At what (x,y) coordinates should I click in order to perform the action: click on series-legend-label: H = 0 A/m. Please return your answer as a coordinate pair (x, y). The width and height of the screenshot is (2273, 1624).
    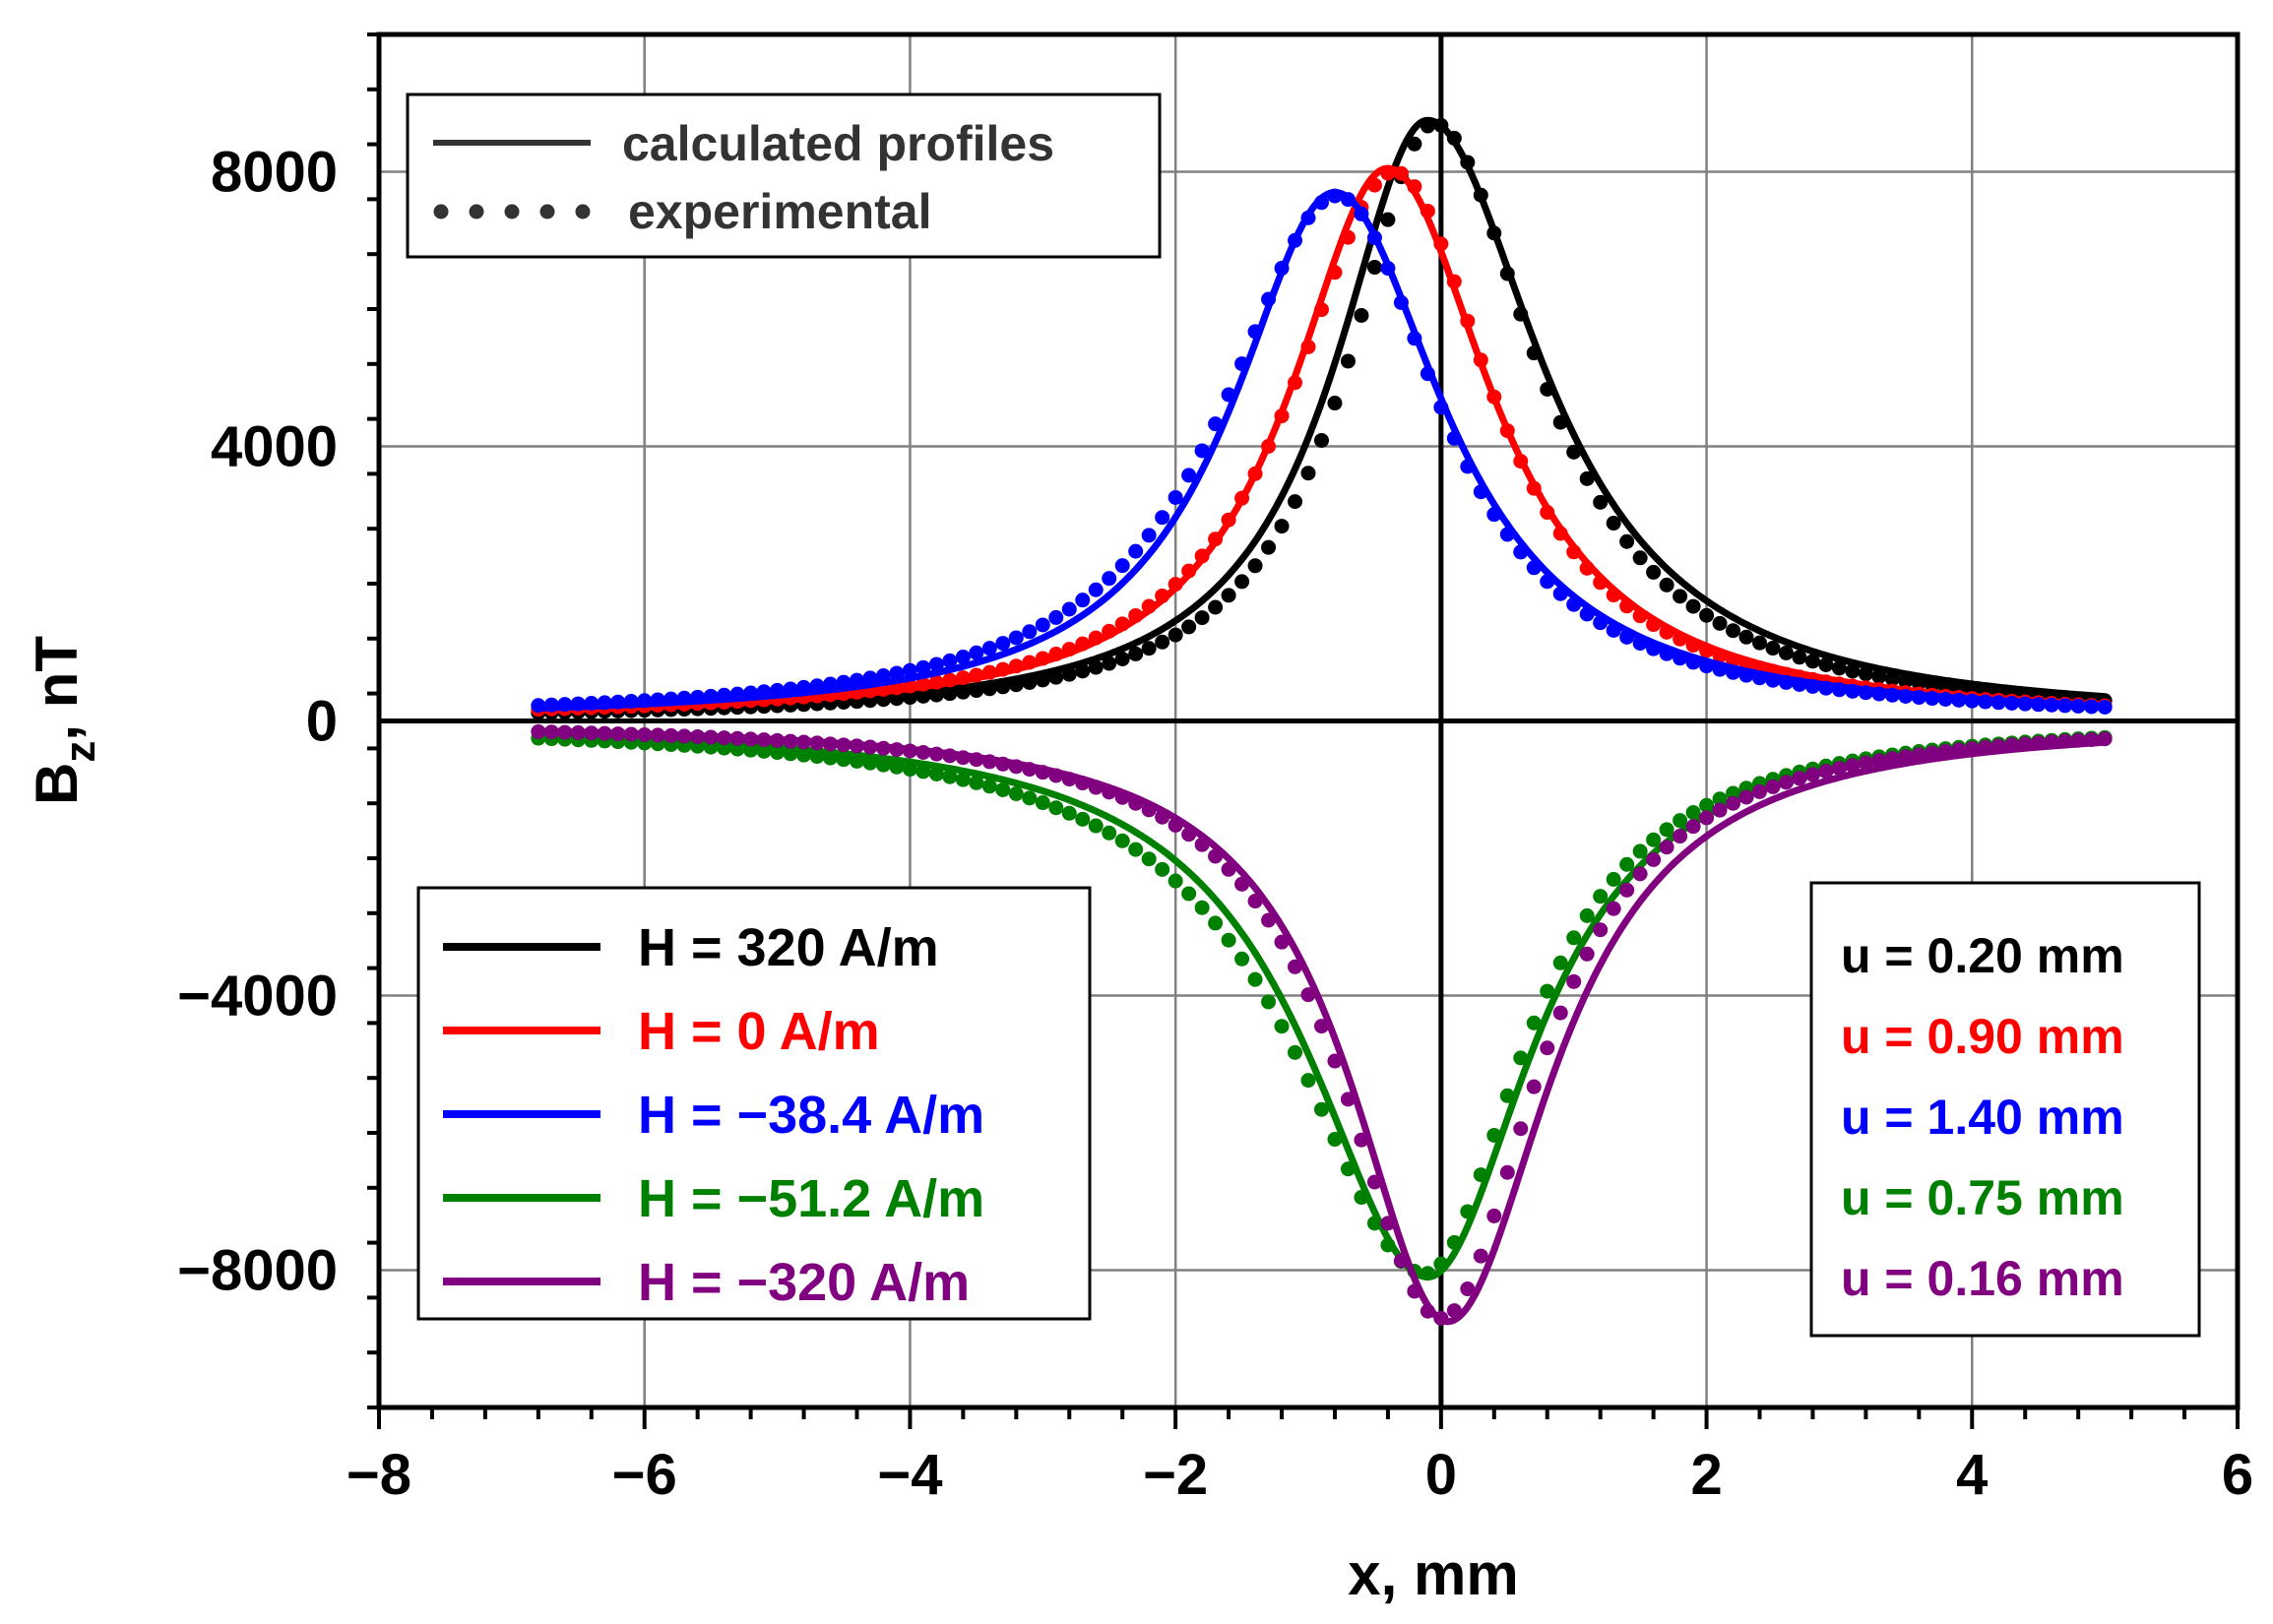
    Looking at the image, I should click on (759, 1031).